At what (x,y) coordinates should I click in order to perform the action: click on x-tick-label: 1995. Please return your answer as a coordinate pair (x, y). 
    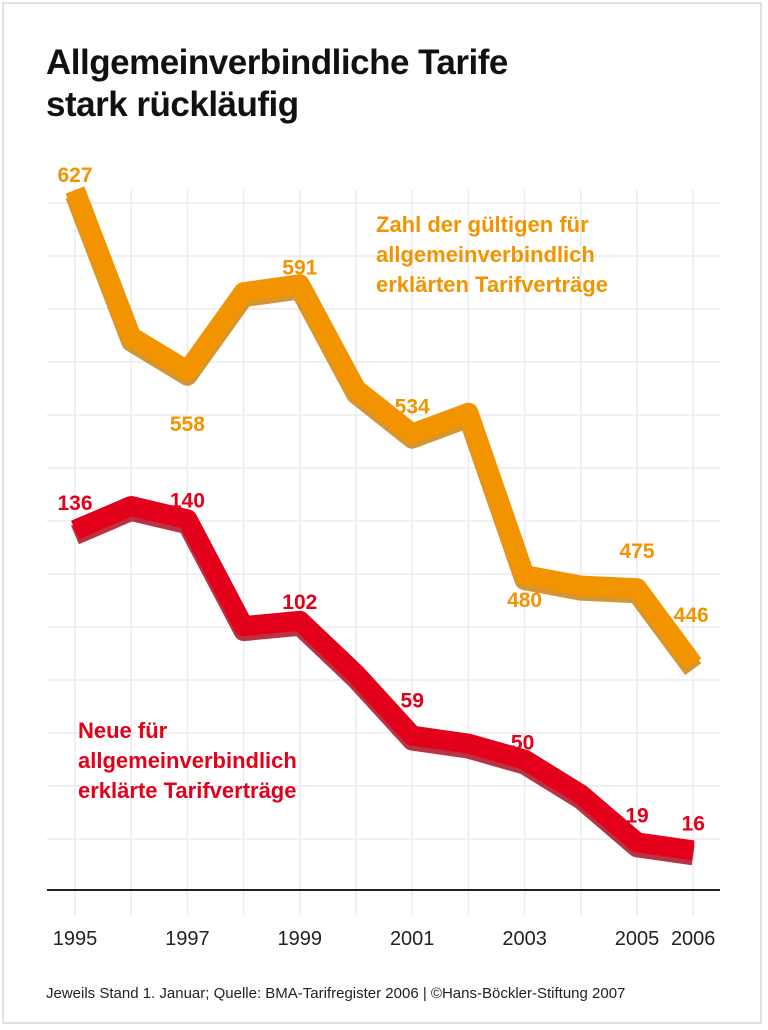
    Looking at the image, I should click on (75, 939).